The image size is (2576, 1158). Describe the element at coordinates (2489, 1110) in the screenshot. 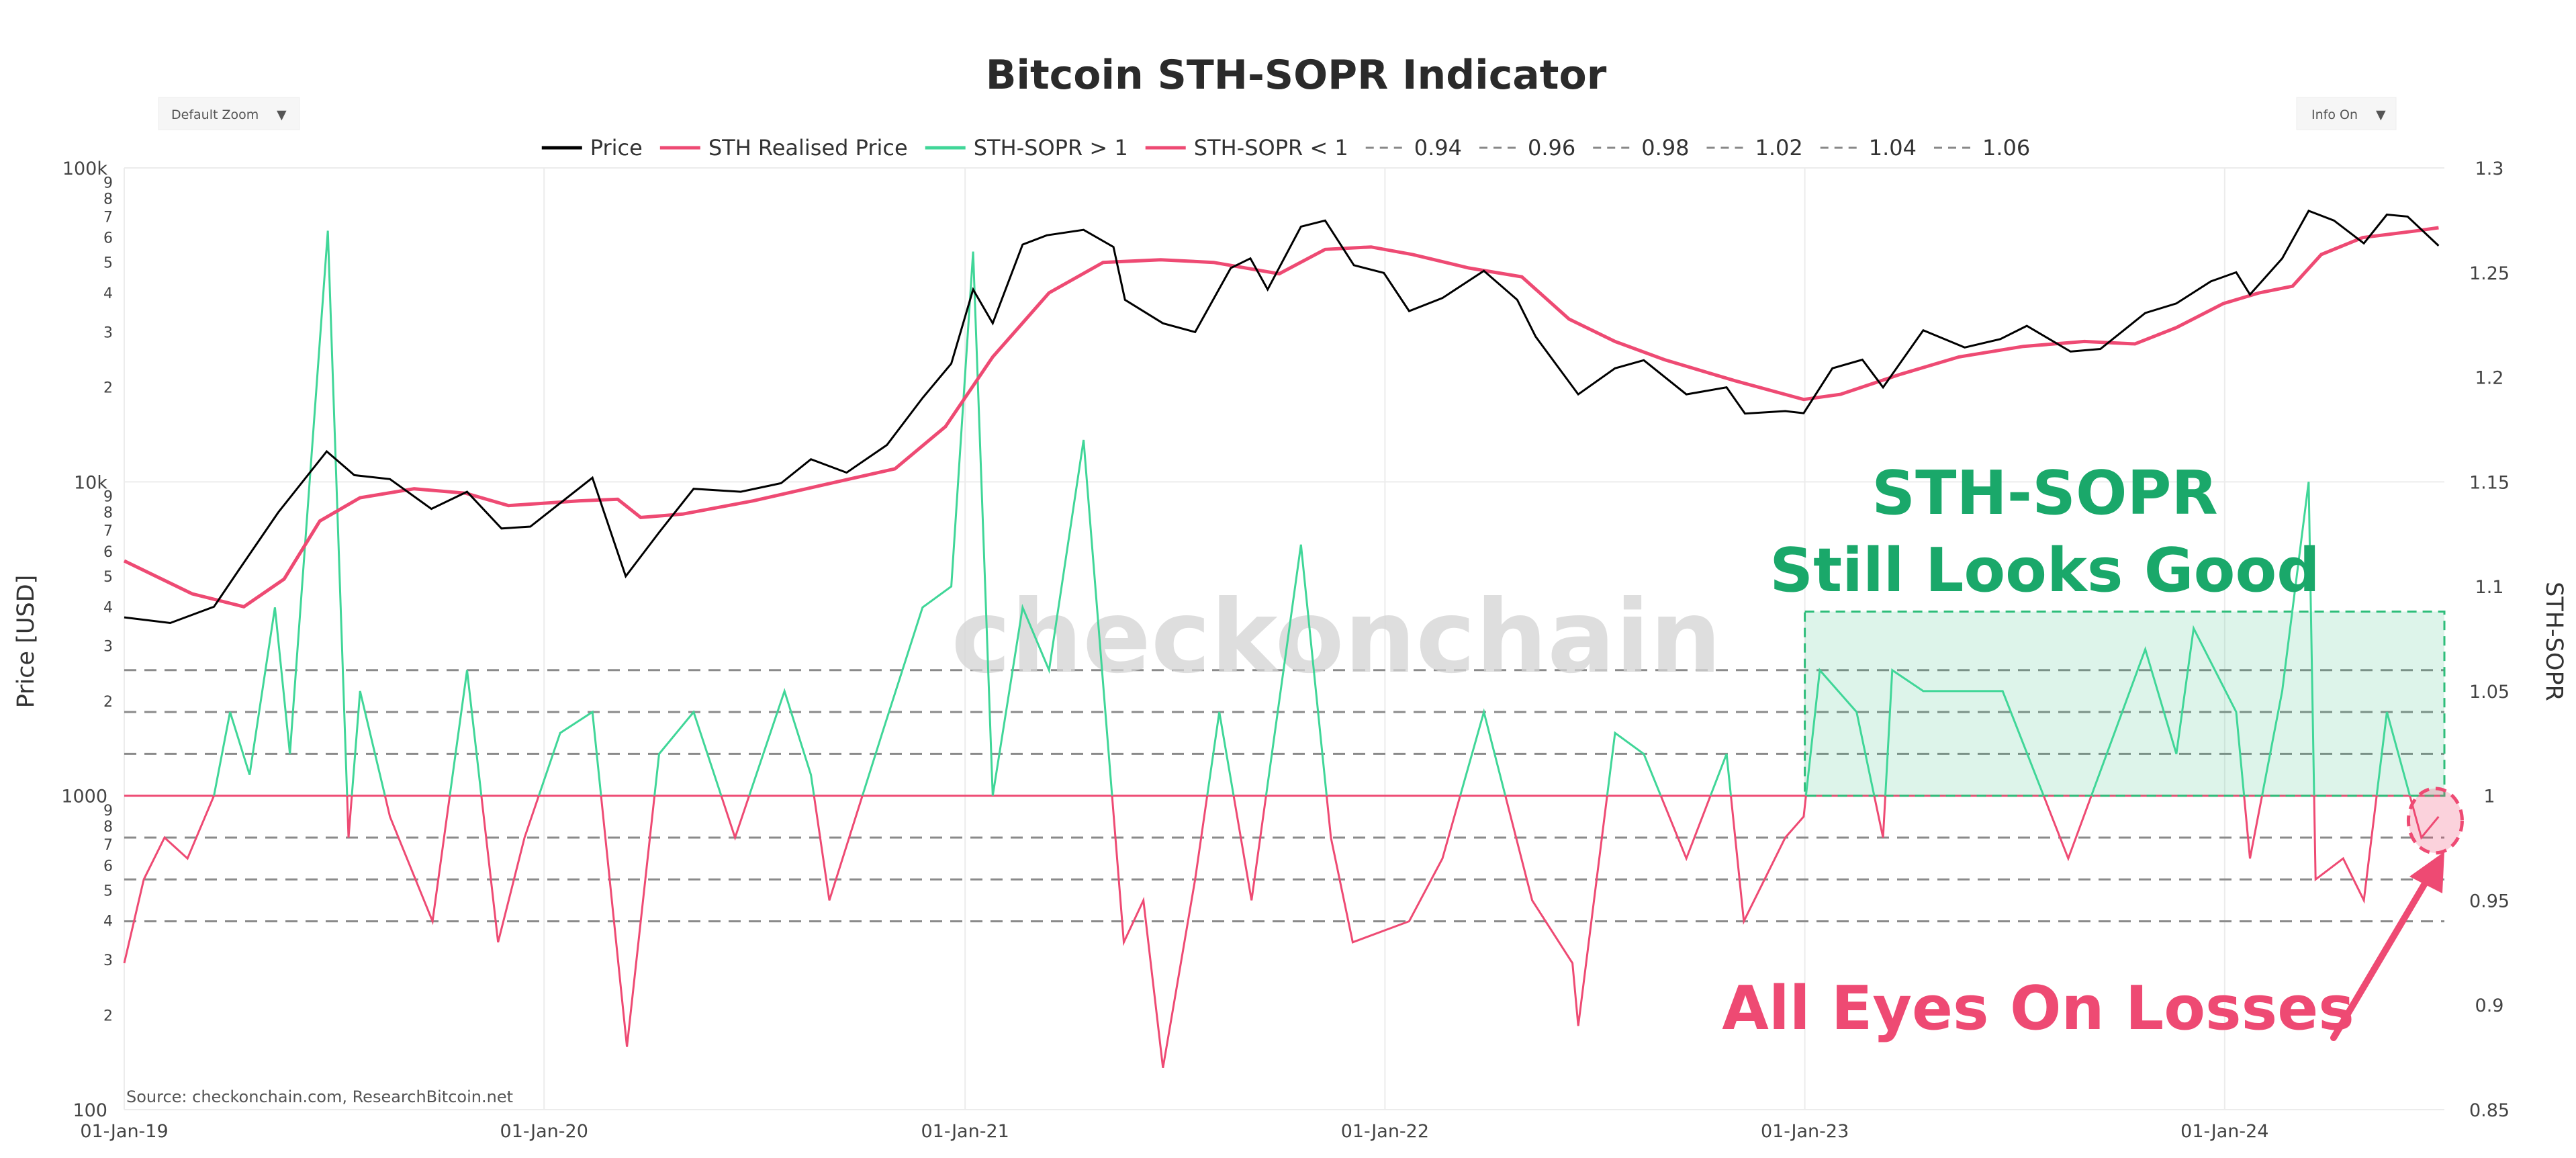

I see `right-tick-label: 0.85` at that location.